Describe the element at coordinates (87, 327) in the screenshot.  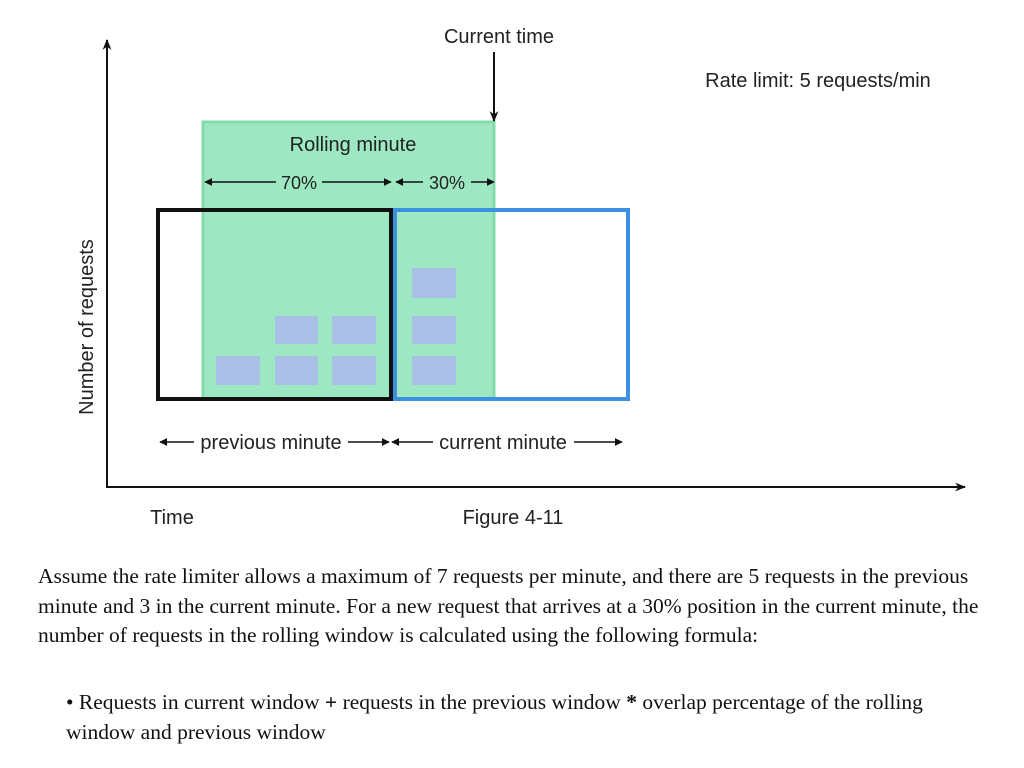
I see `y-axis-label: Number of requests` at that location.